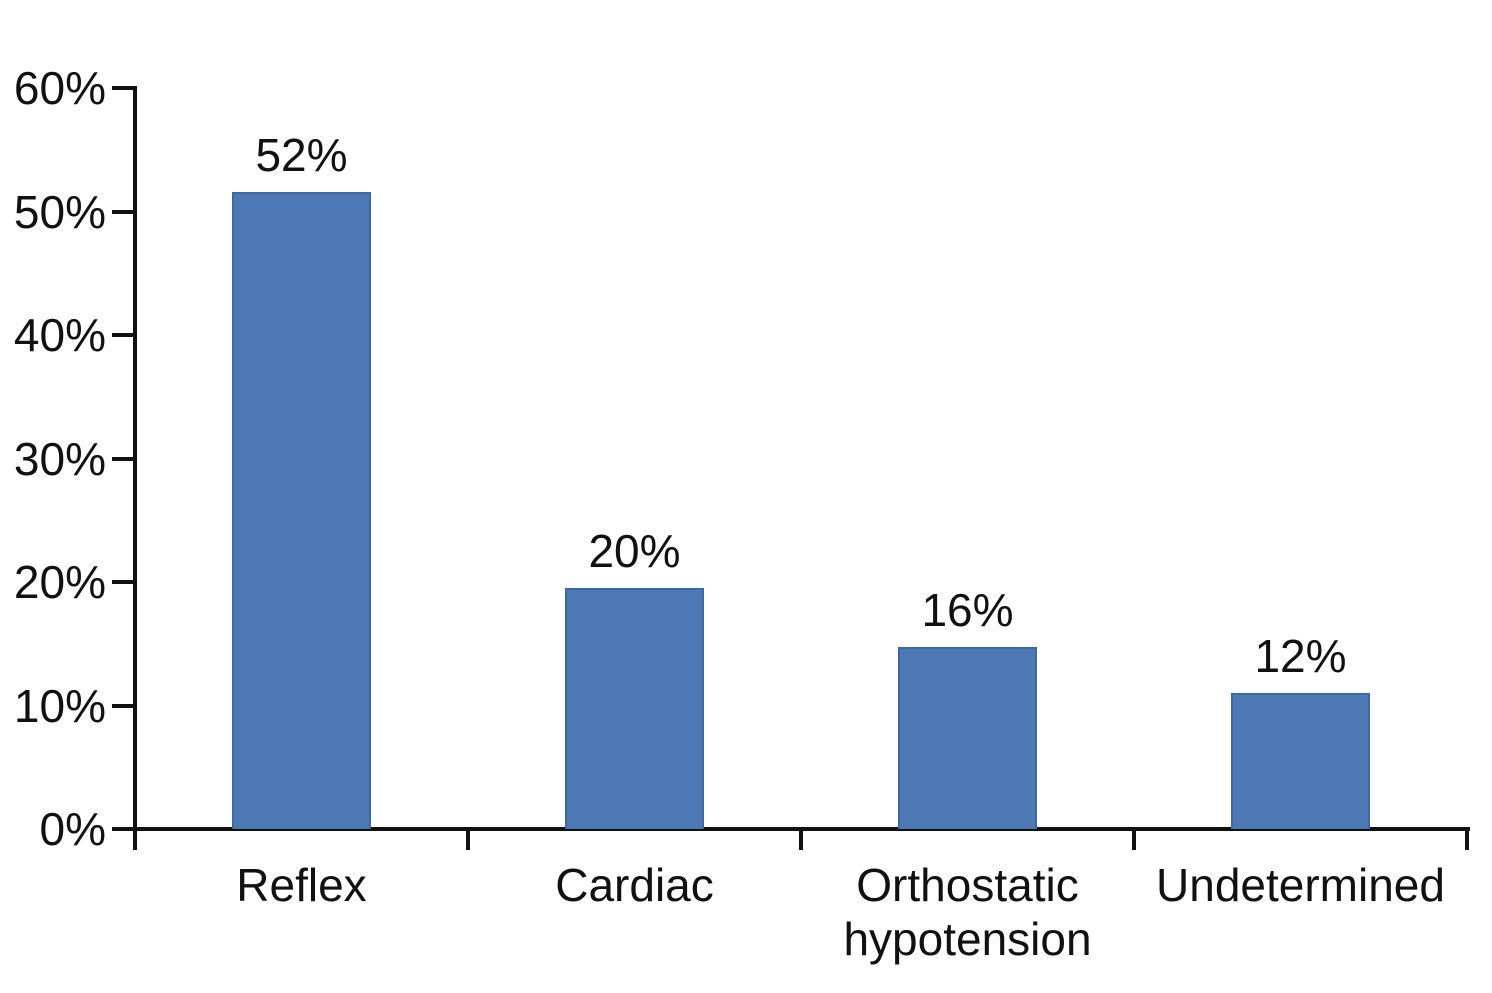  I want to click on y-tick-label: 0%, so click(72, 829).